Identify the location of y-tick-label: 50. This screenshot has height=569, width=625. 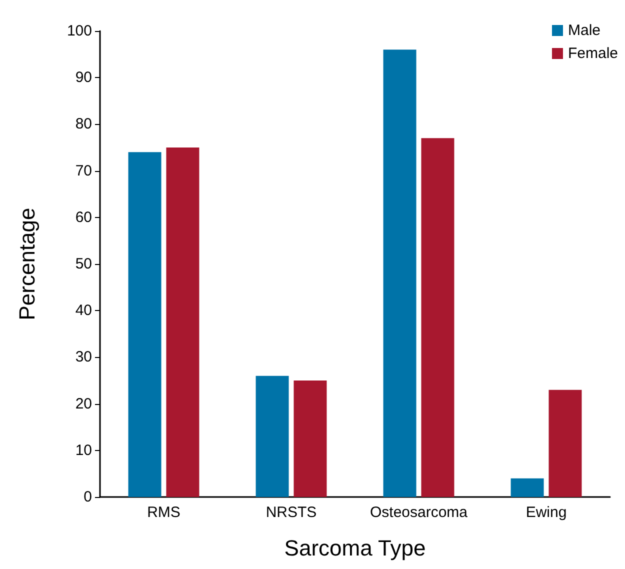
(83, 264).